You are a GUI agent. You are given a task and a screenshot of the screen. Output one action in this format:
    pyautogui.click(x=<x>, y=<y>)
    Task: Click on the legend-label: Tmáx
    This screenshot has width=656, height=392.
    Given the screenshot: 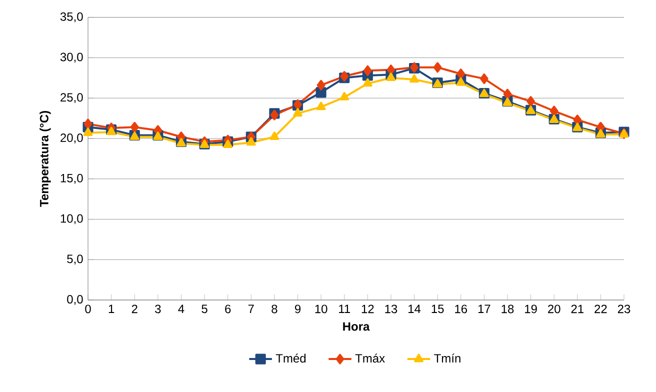 What is the action you would take?
    pyautogui.click(x=370, y=358)
    